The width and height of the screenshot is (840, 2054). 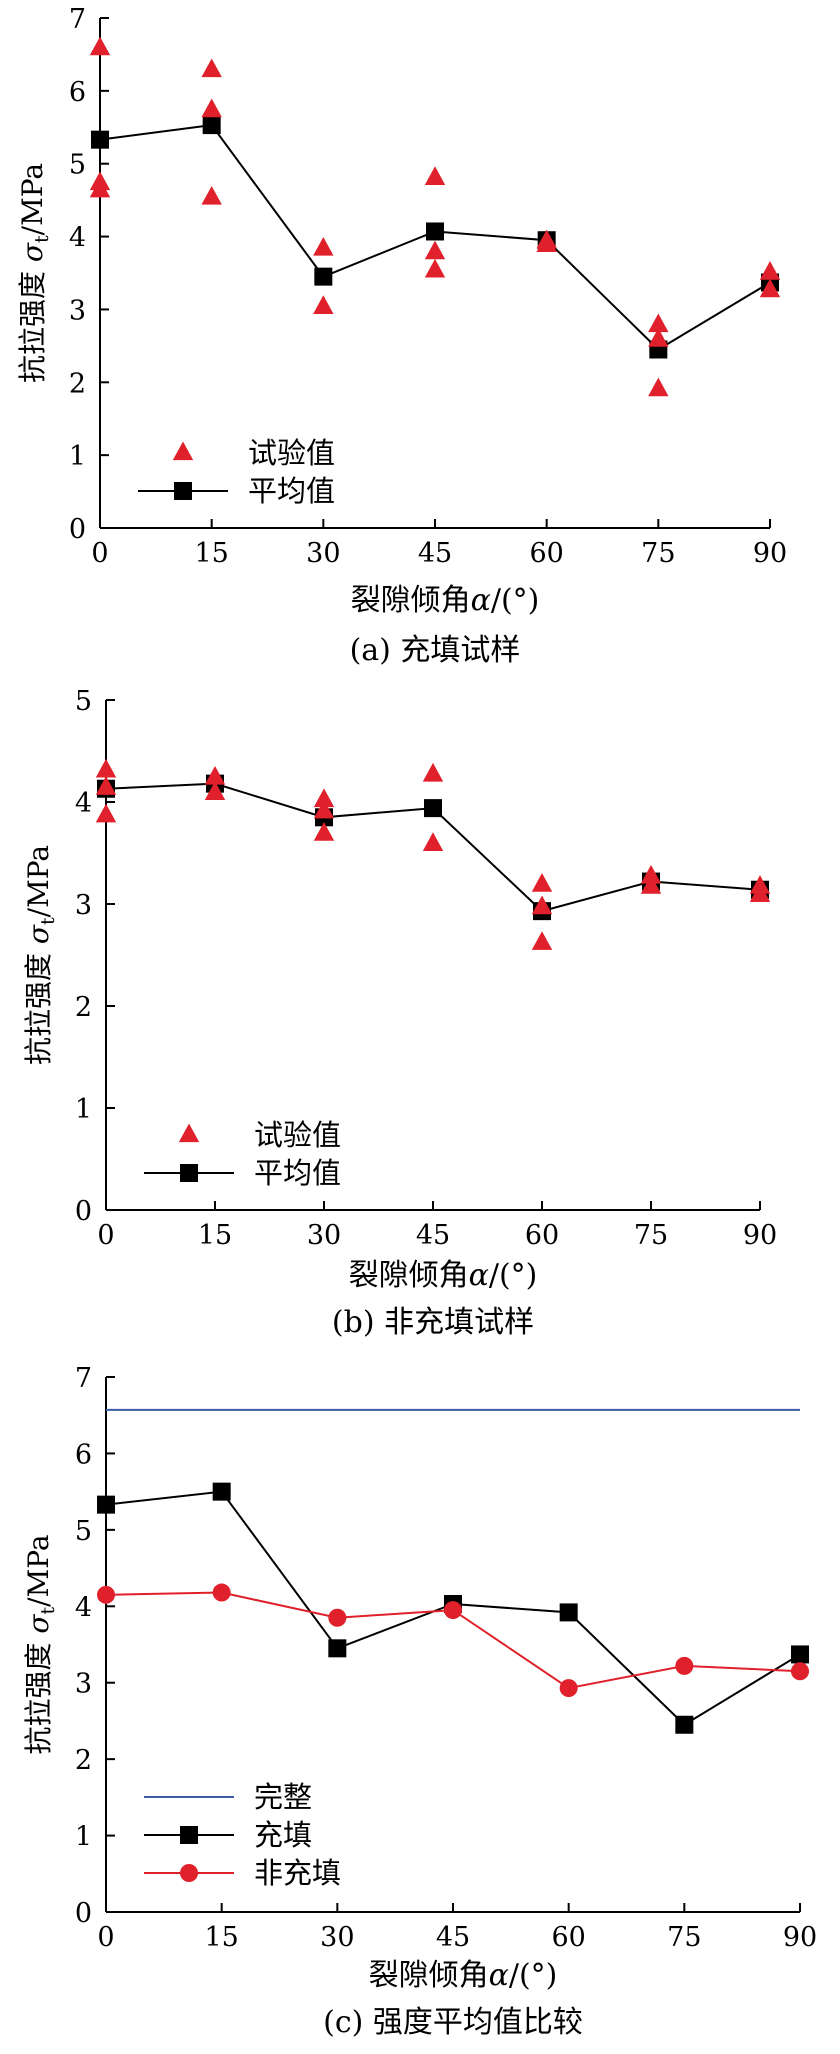 What do you see at coordinates (283, 1797) in the screenshot?
I see `legend-label: 完整` at bounding box center [283, 1797].